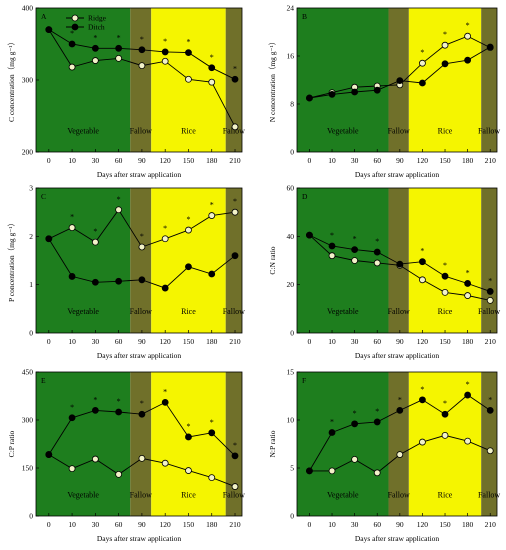 This screenshot has height=550, width=506. What do you see at coordinates (291, 236) in the screenshot?
I see `y-tick-label: 40` at bounding box center [291, 236].